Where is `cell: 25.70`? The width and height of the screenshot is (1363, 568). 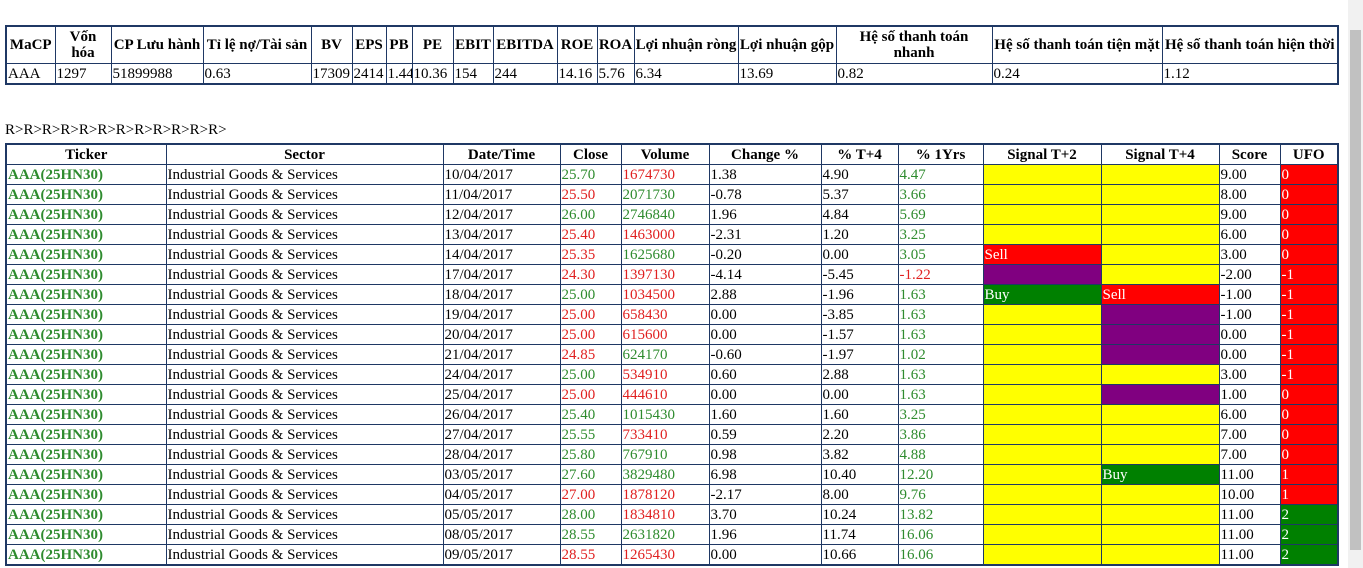 cell: 25.70 is located at coordinates (590, 174).